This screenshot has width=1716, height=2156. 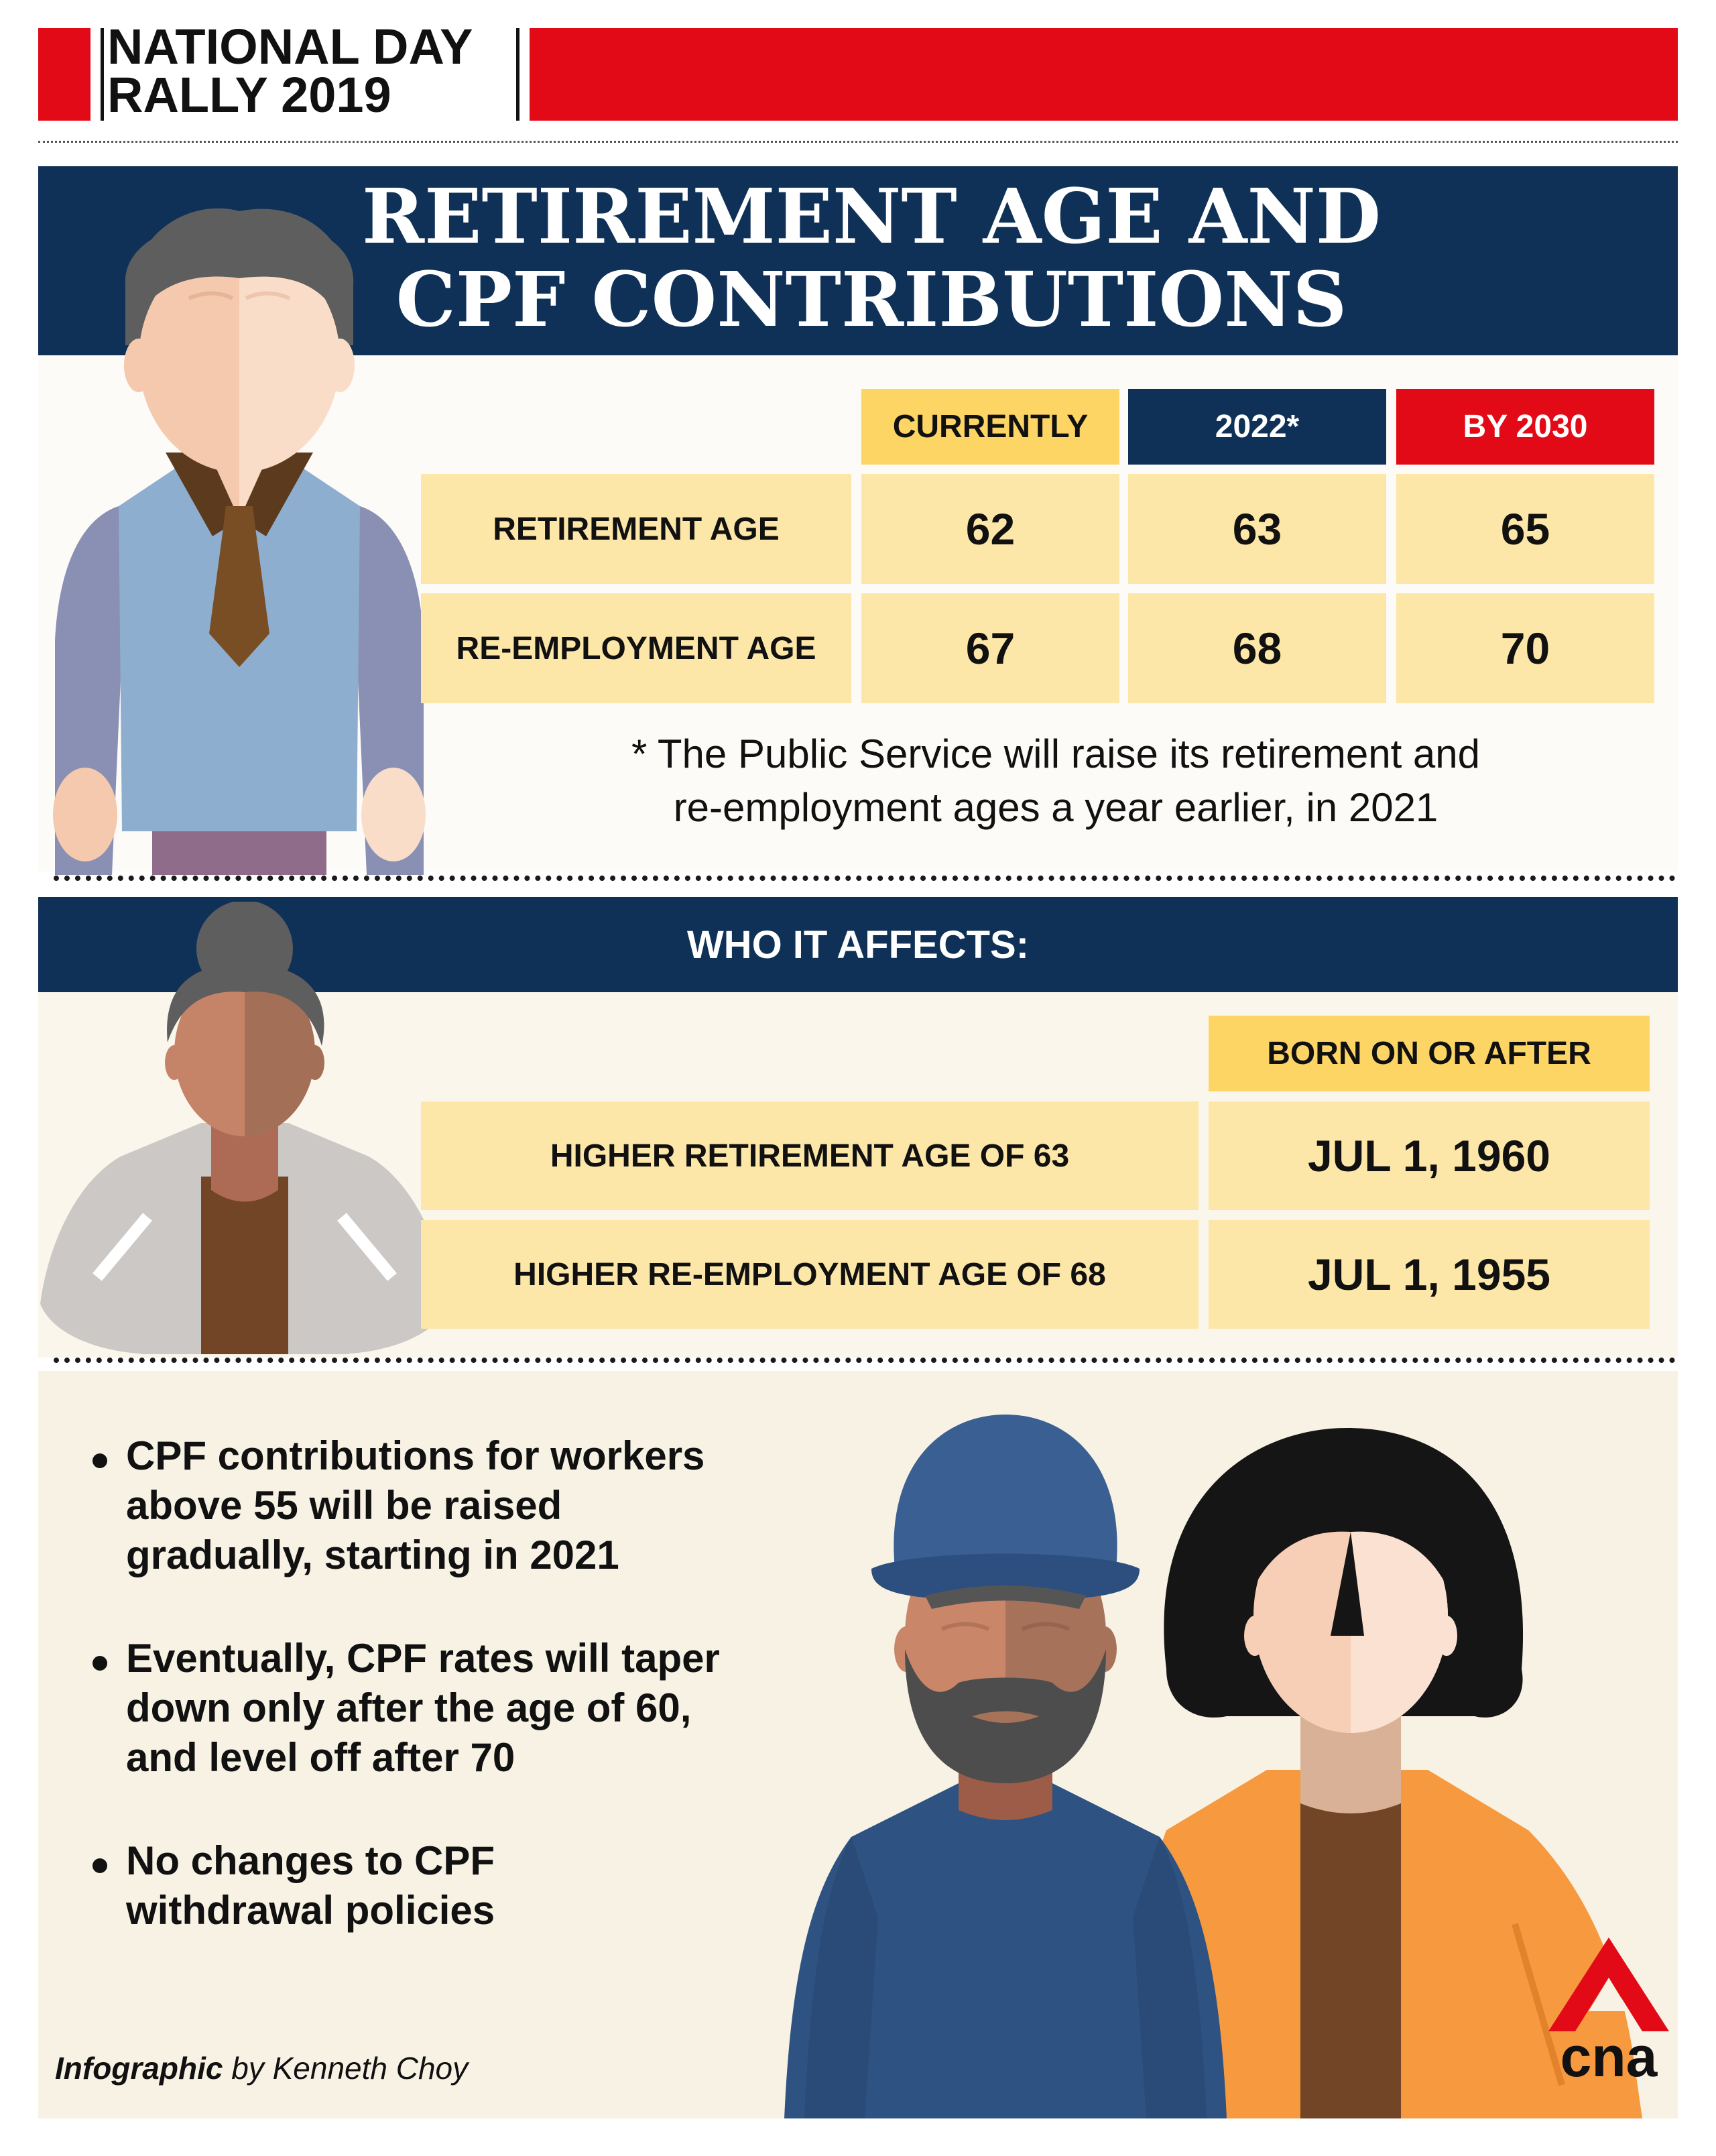 What do you see at coordinates (310, 1910) in the screenshot?
I see `bullet-3-line2: withdrawal policies` at bounding box center [310, 1910].